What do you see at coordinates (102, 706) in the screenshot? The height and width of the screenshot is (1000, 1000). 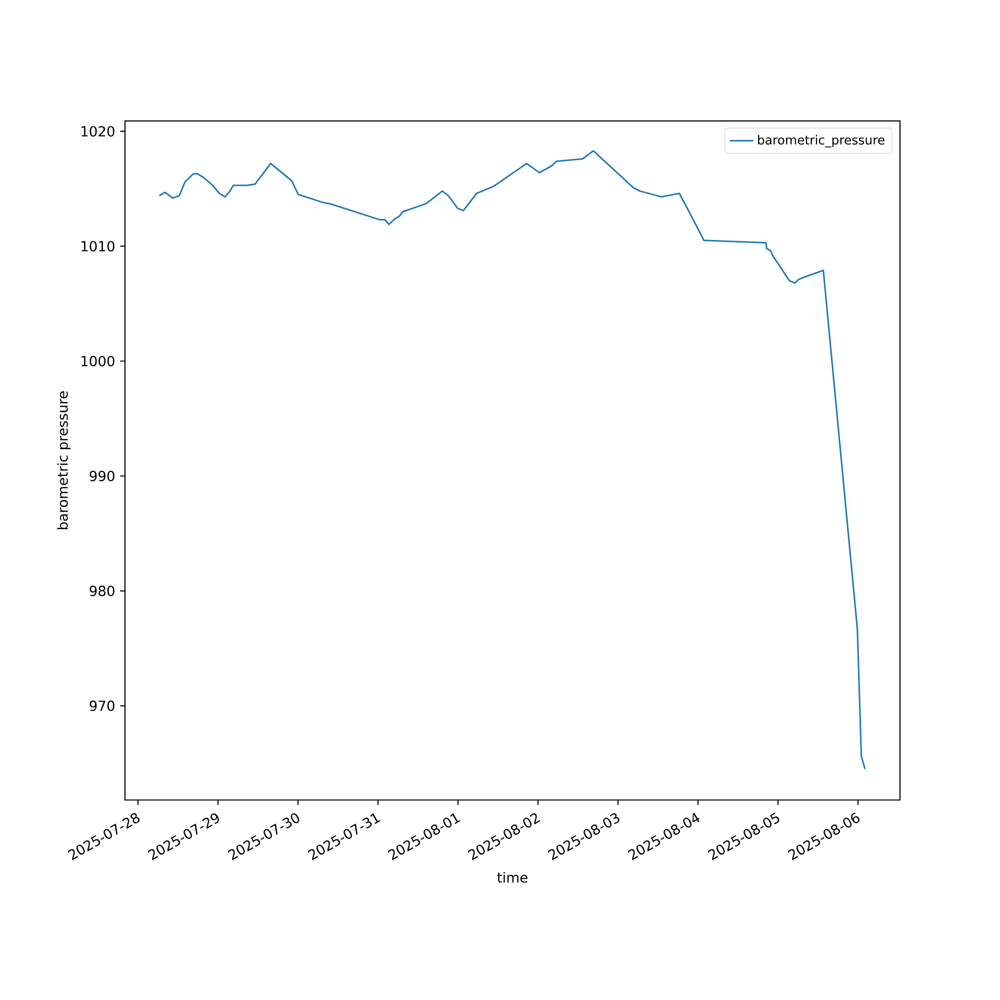 I see `y-tick-label: 970` at bounding box center [102, 706].